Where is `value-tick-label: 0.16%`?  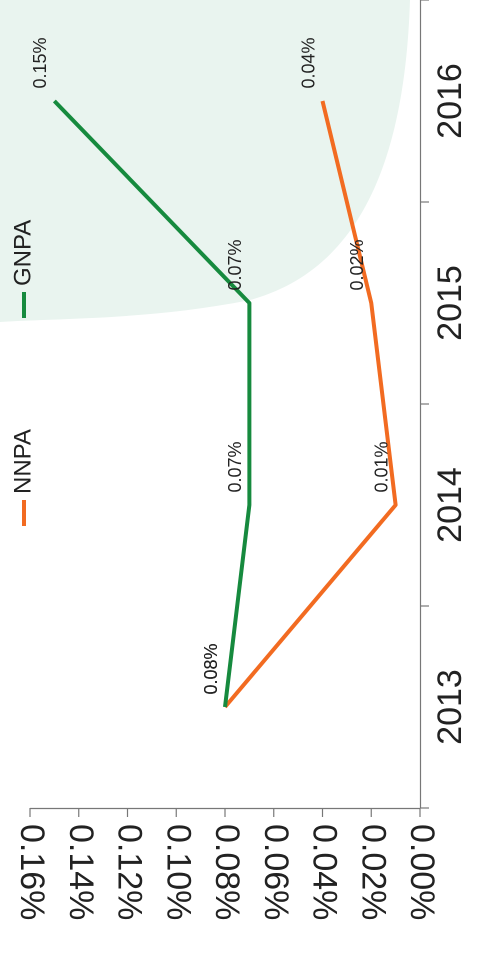 value-tick-label: 0.16% is located at coordinates (32, 872).